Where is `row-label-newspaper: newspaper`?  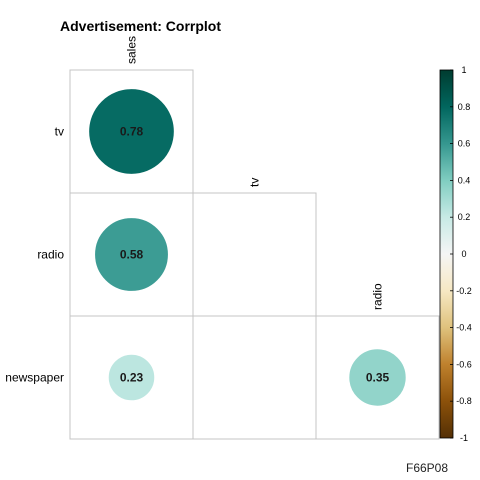
row-label-newspaper: newspaper is located at coordinates (34, 378).